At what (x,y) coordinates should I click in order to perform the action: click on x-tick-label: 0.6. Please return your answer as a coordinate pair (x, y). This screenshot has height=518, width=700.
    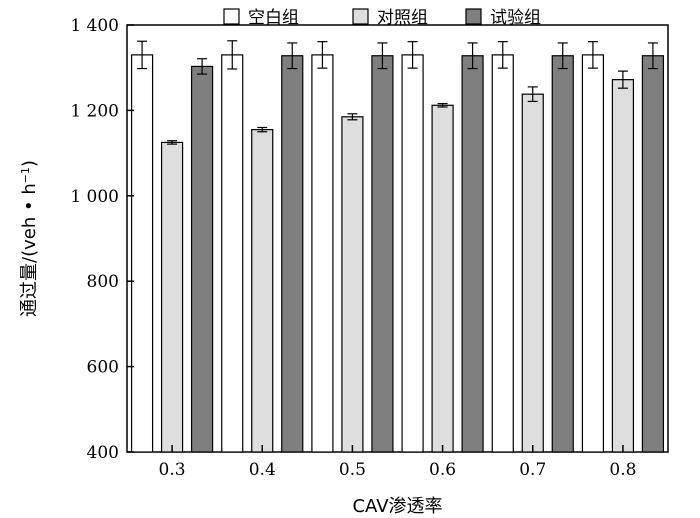
    Looking at the image, I should click on (442, 470).